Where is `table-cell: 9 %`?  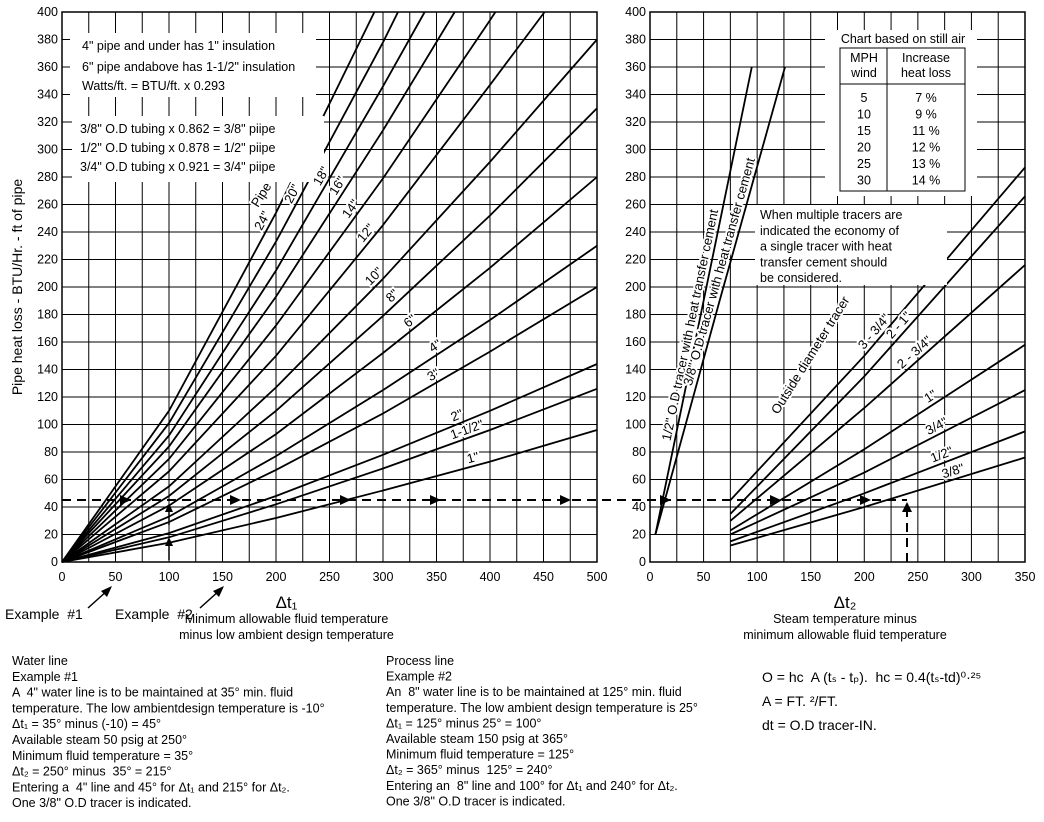 table-cell: 9 % is located at coordinates (926, 115).